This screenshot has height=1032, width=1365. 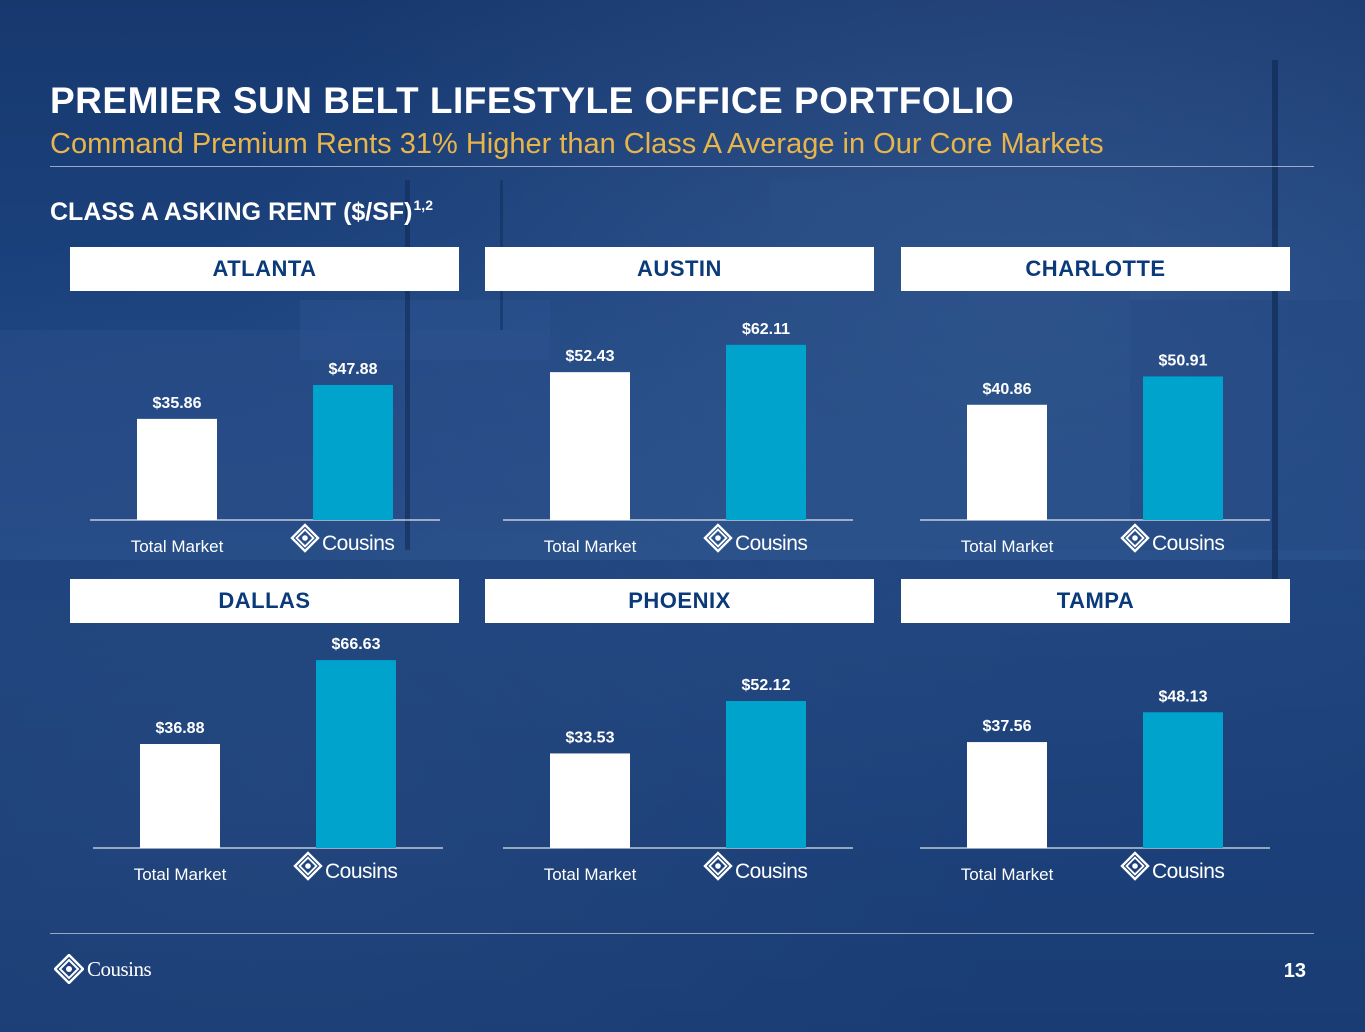 I want to click on data-label: $62.11, so click(x=766, y=329).